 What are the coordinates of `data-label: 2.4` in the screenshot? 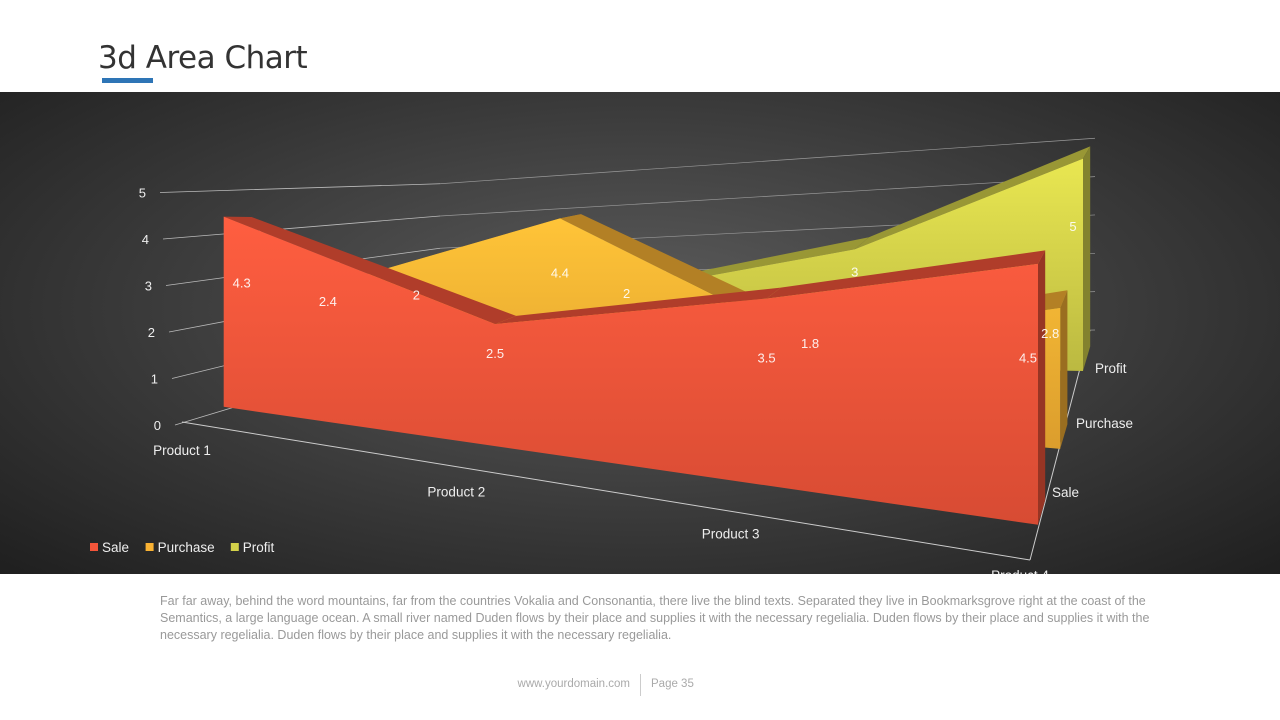 It's located at (328, 301).